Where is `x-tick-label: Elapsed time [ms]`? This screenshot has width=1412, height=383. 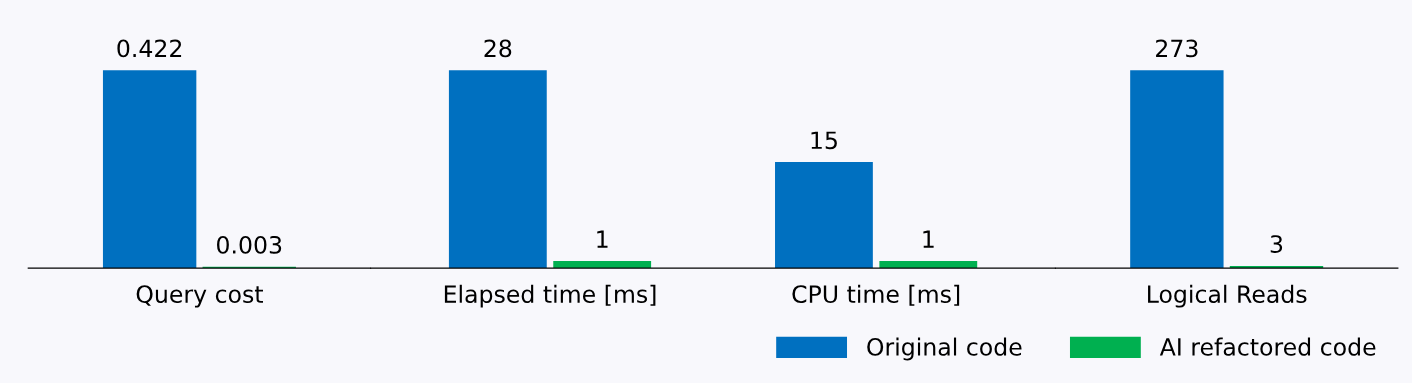 x-tick-label: Elapsed time [ms] is located at coordinates (550, 296).